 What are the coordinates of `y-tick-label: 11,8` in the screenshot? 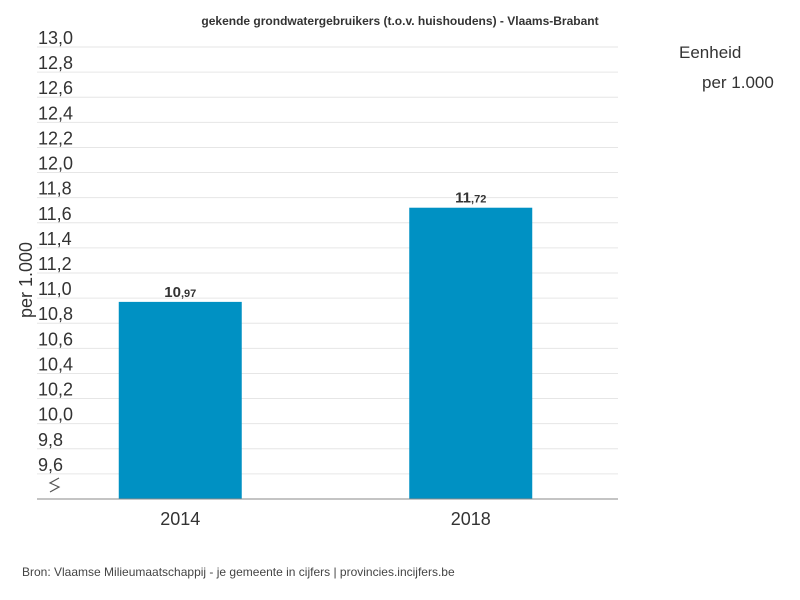 It's located at (55, 189).